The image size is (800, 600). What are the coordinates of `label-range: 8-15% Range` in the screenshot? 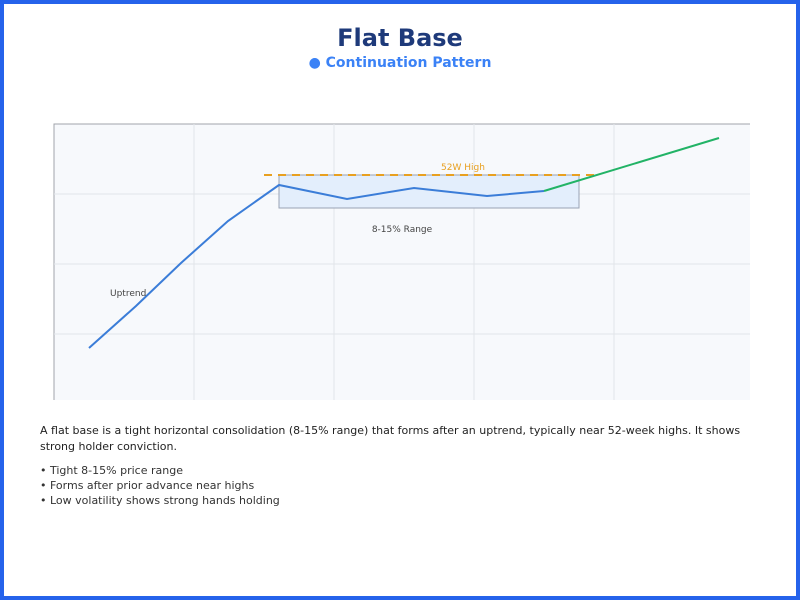 It's located at (402, 230).